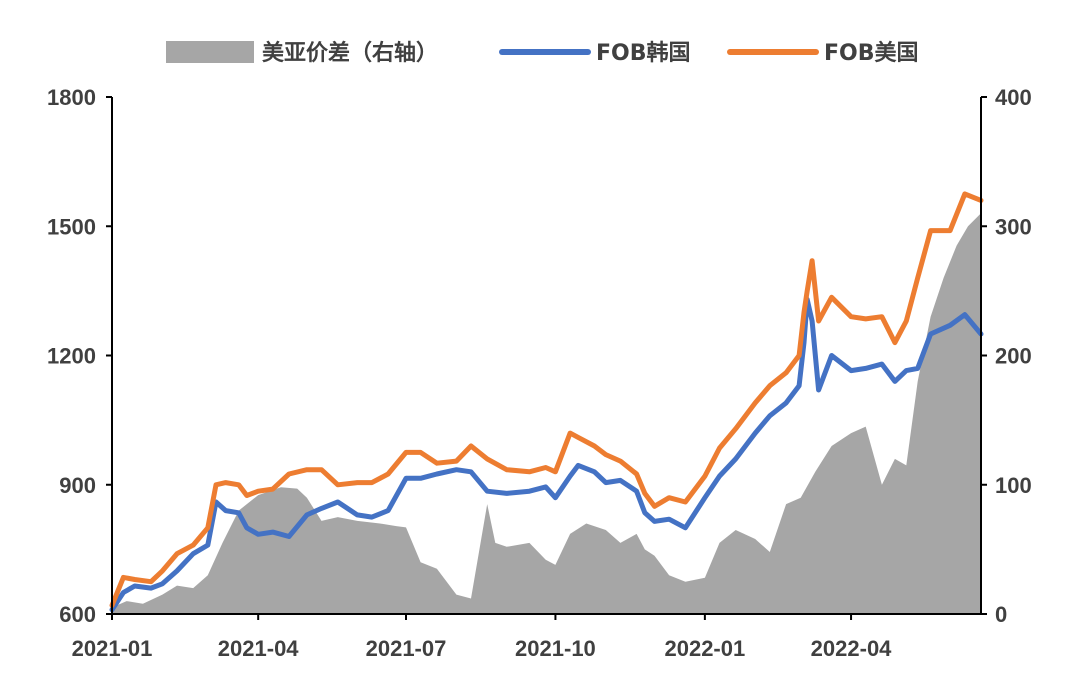 Image resolution: width=1080 pixels, height=677 pixels. What do you see at coordinates (77, 614) in the screenshot?
I see `left-tick-label: 600` at bounding box center [77, 614].